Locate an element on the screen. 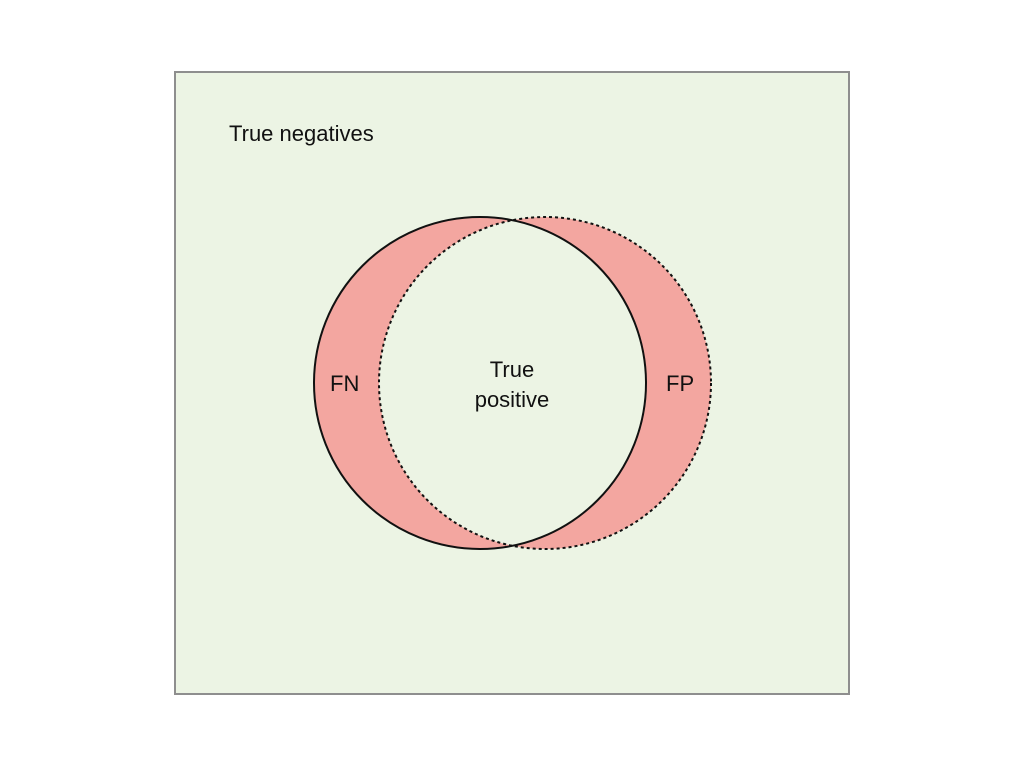  true-positive-line1: True is located at coordinates (512, 369).